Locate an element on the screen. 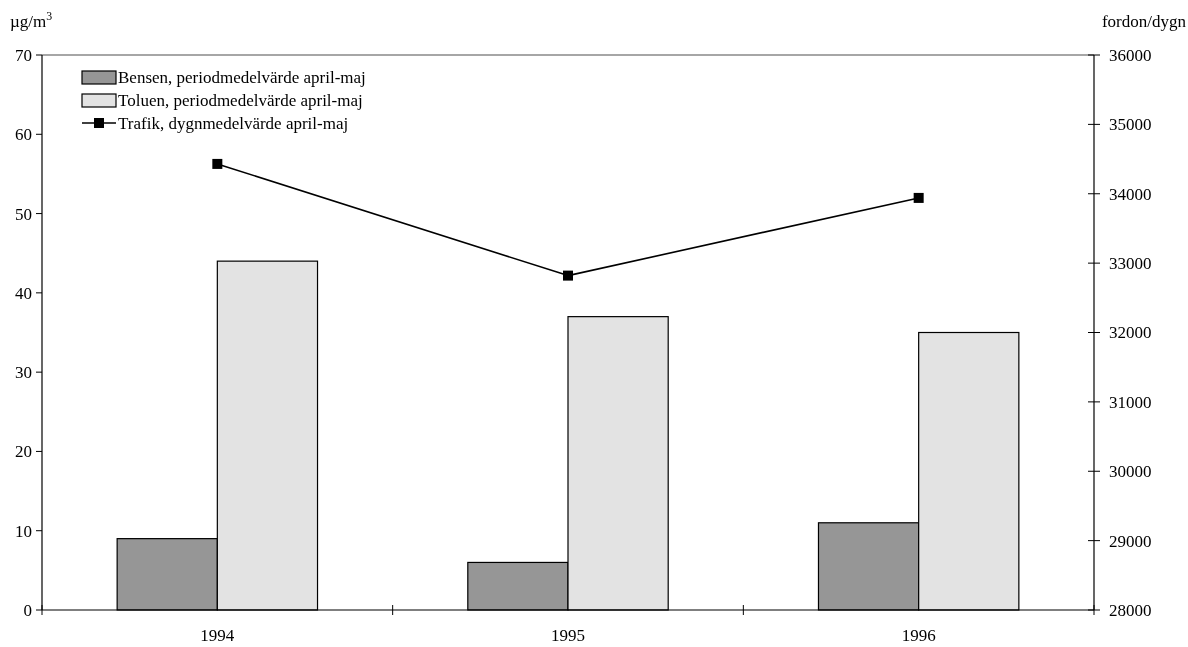 Image resolution: width=1188 pixels, height=647 pixels. y-tick-label: 70 is located at coordinates (23, 55).